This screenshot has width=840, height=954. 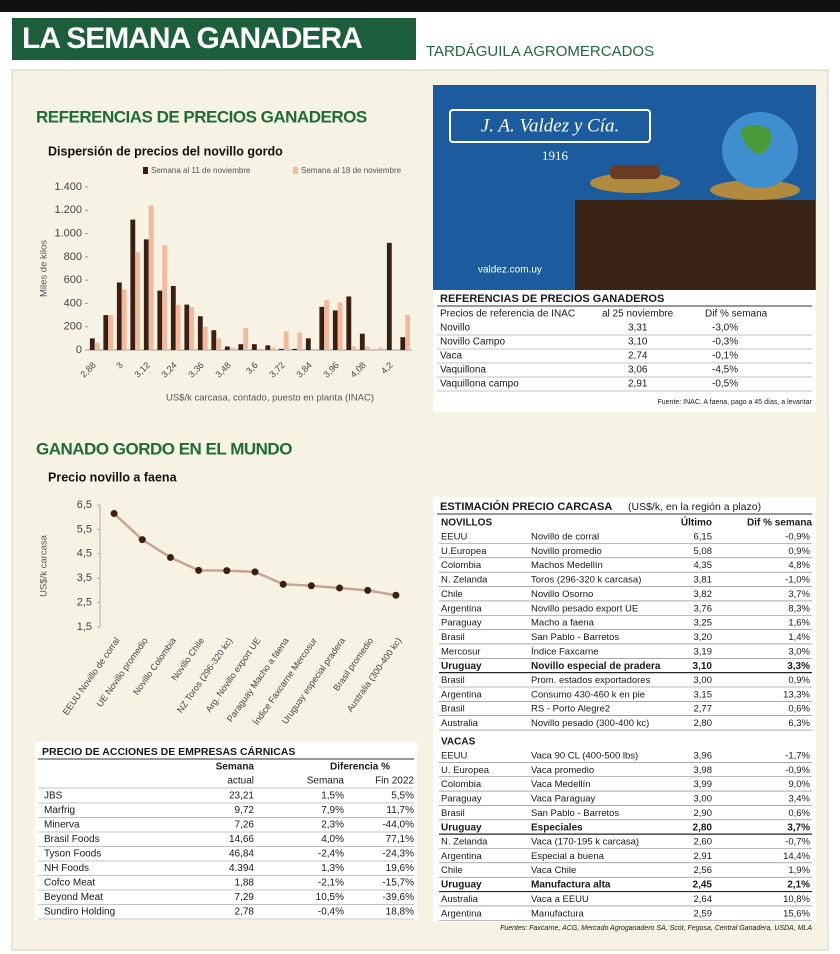 What do you see at coordinates (73, 280) in the screenshot?
I see `y-tick-label: 600` at bounding box center [73, 280].